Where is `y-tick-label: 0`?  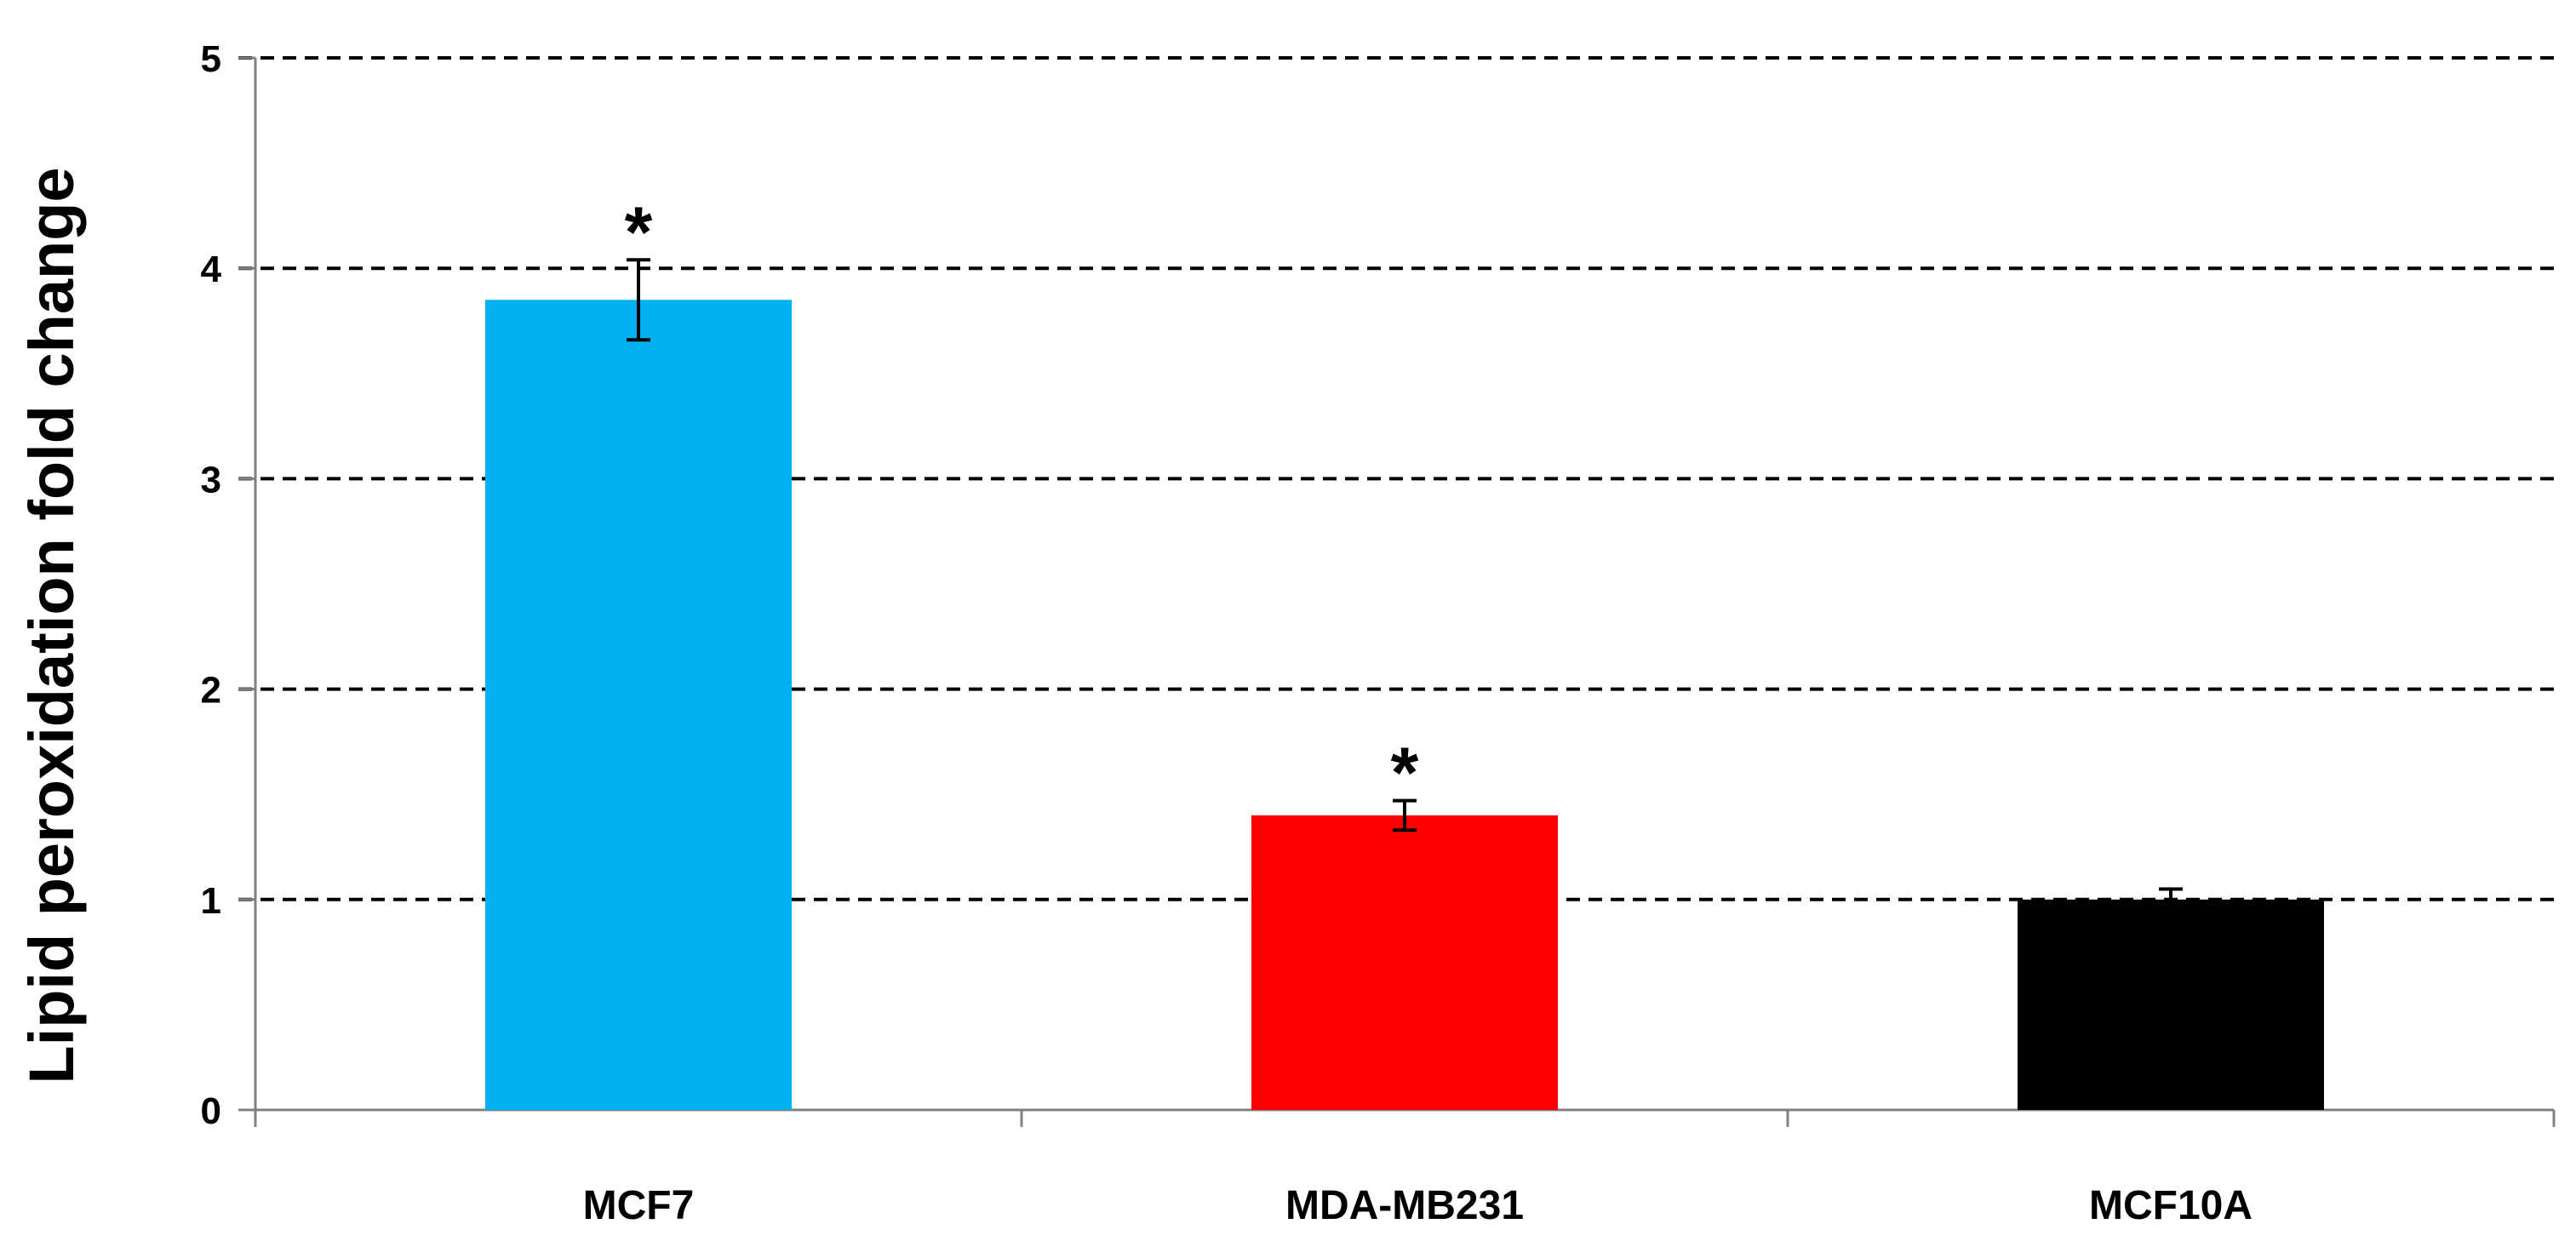 y-tick-label: 0 is located at coordinates (211, 1111).